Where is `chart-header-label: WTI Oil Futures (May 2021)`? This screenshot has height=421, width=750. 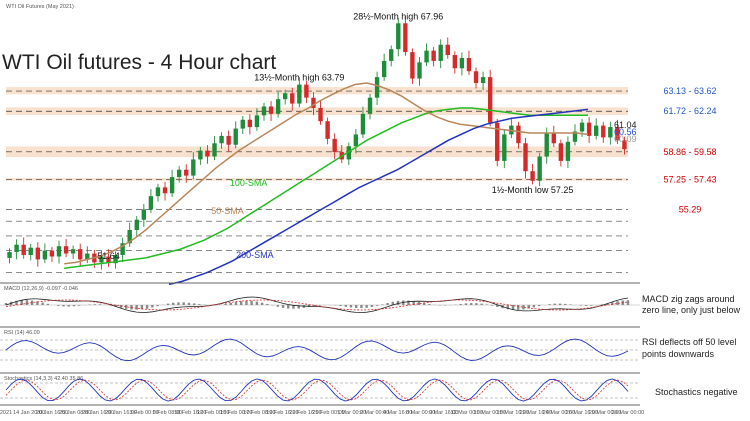
chart-header-label: WTI Oil Futures (May 2021) is located at coordinates (40, 7).